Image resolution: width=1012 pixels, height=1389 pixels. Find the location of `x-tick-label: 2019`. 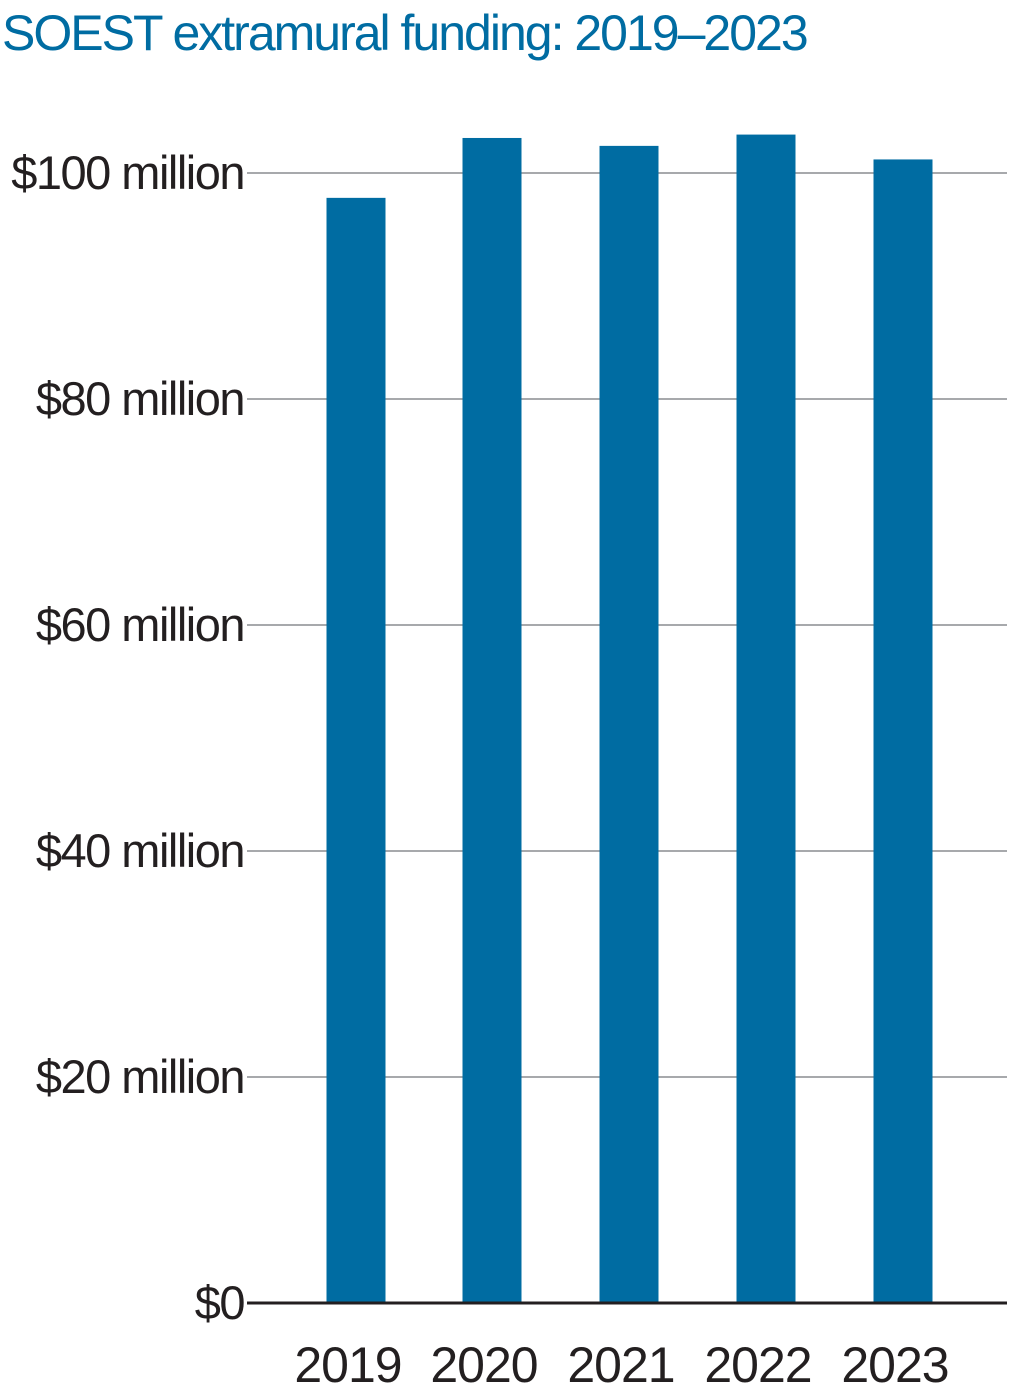

x-tick-label: 2019 is located at coordinates (347, 1363).